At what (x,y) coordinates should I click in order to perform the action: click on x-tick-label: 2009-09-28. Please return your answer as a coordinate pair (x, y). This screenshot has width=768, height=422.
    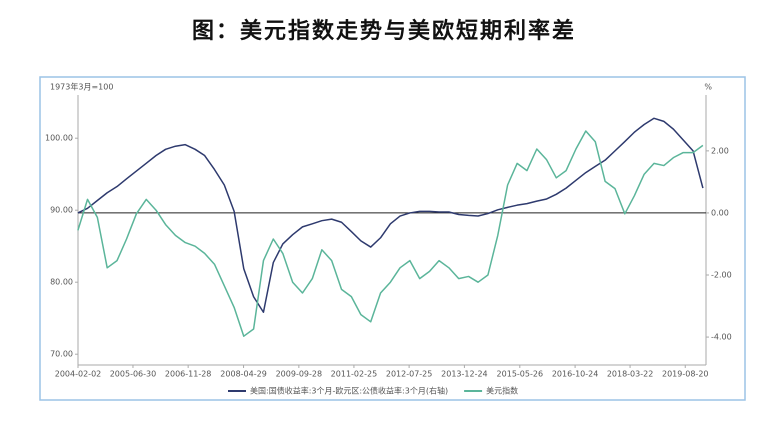
    Looking at the image, I should click on (299, 374).